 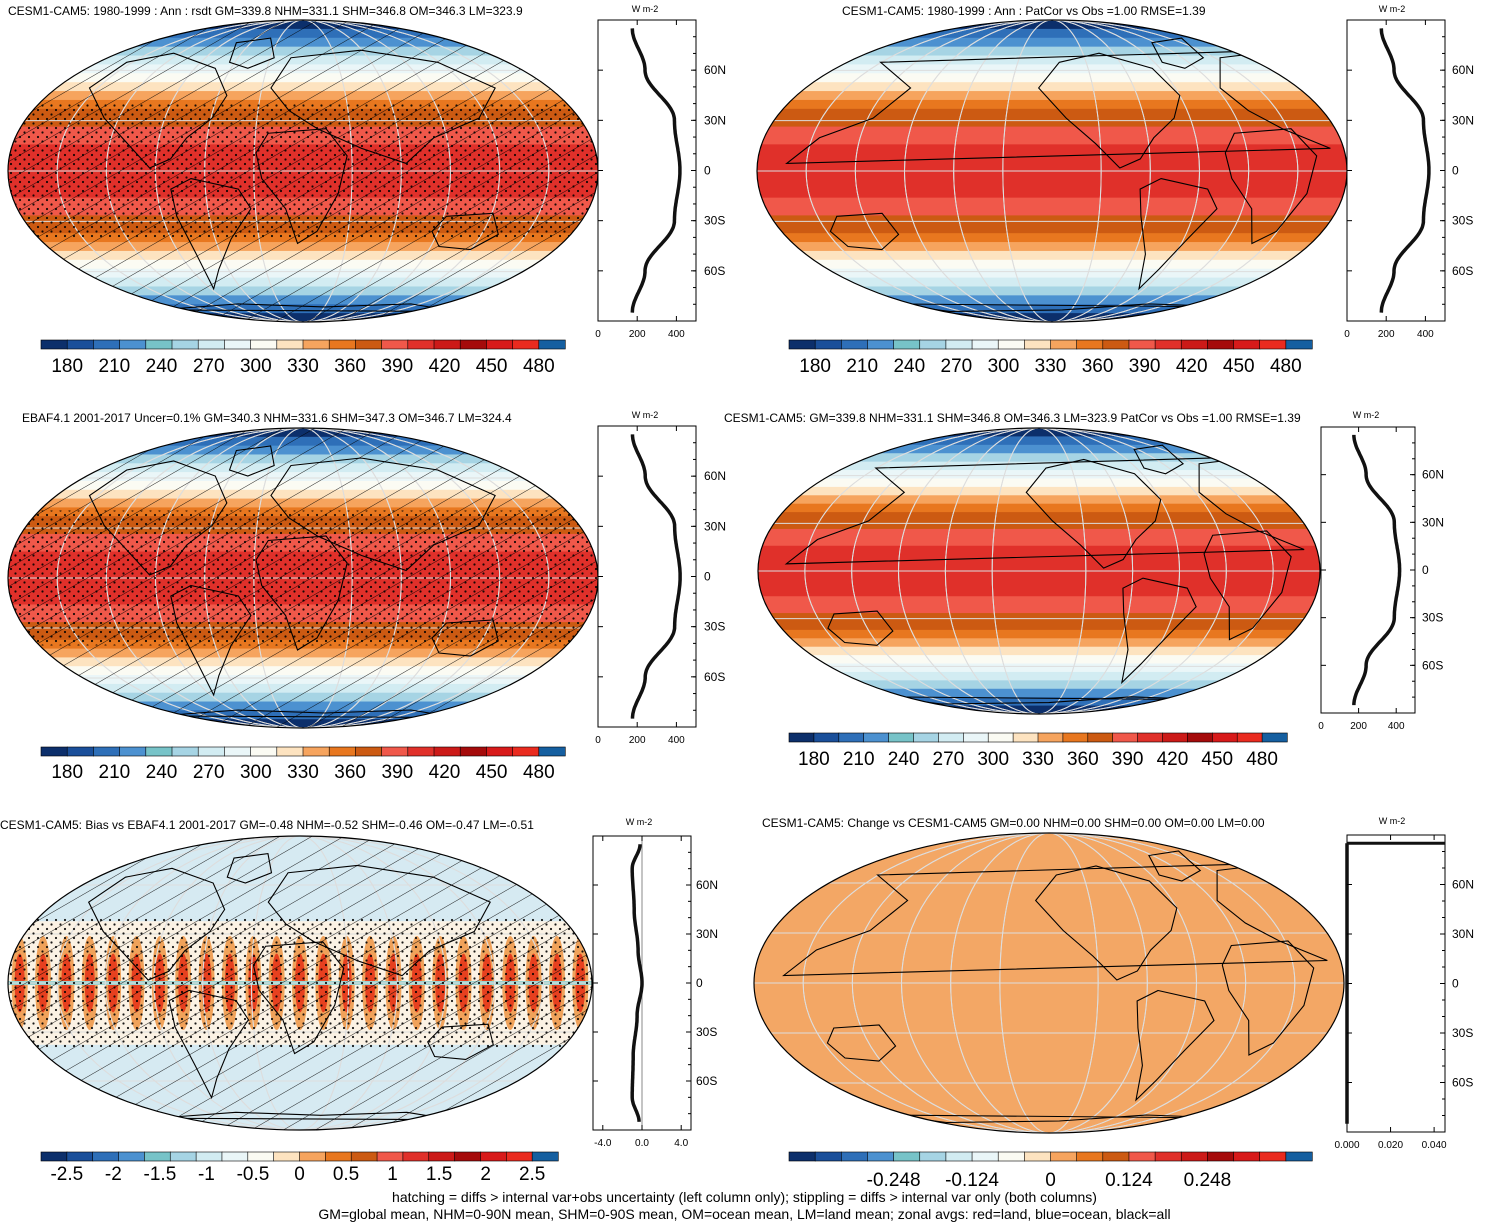 I want to click on x-tick-label: 0.040, so click(x=1434, y=1145).